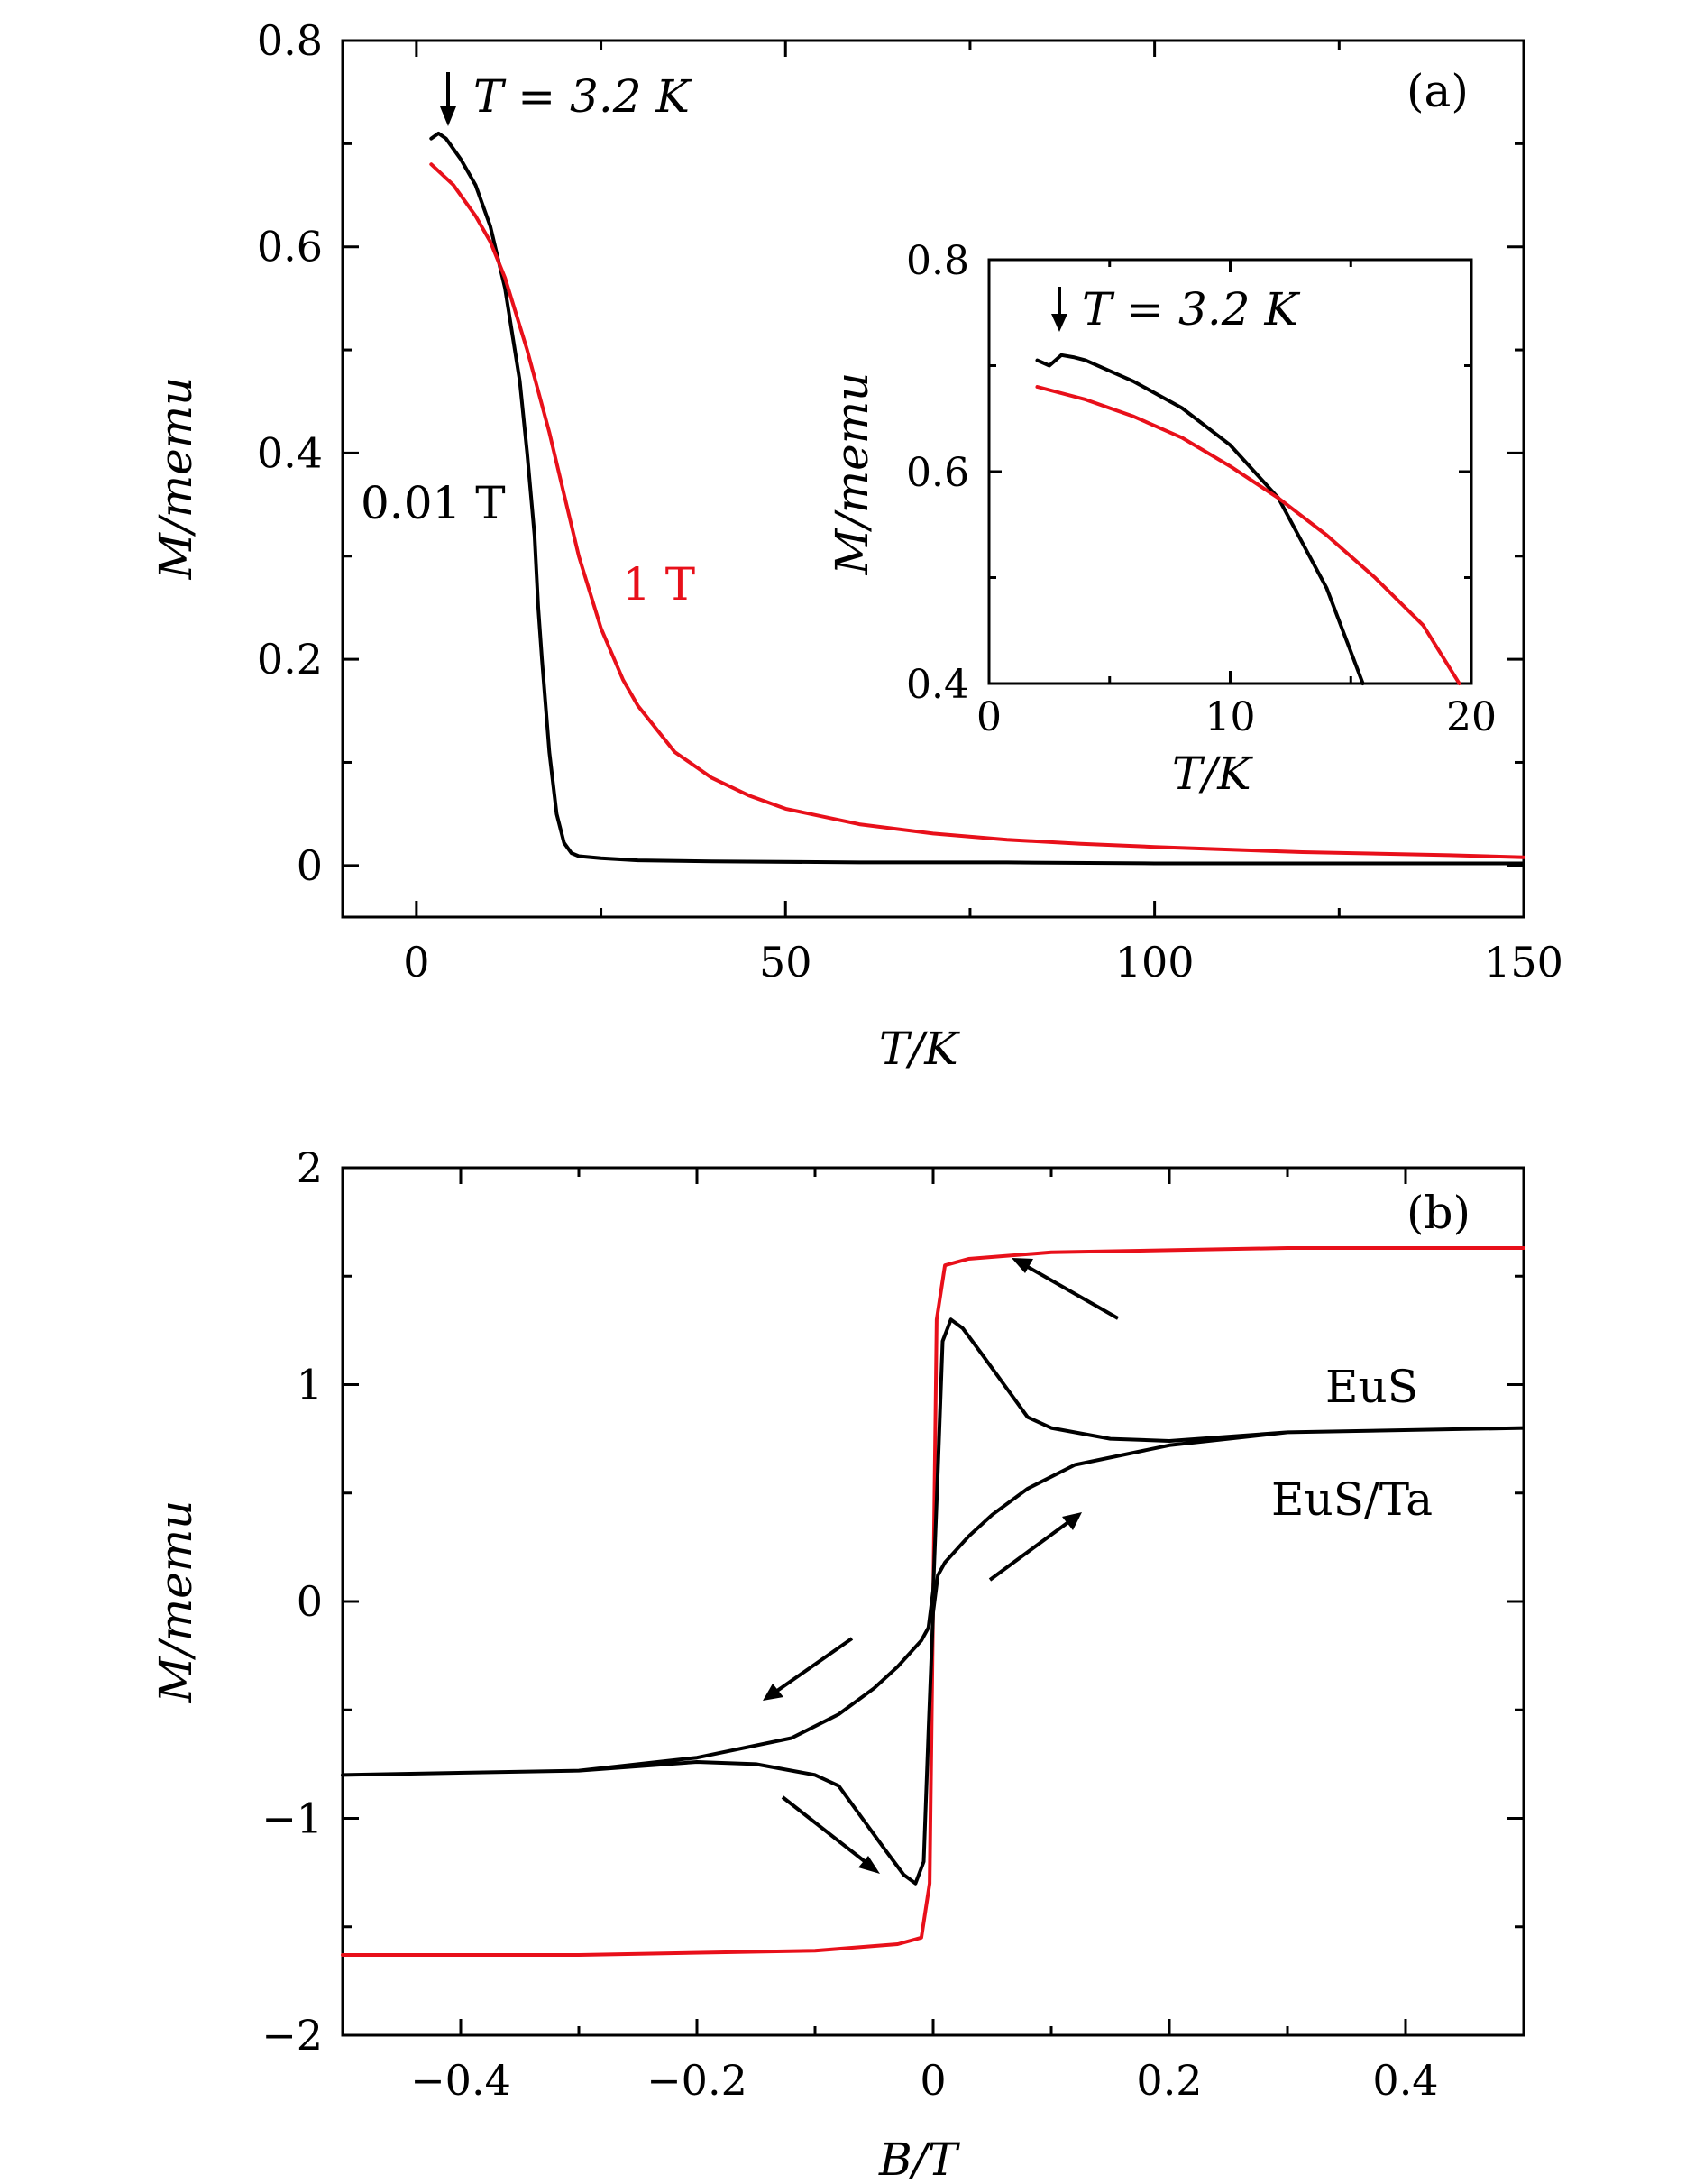 This screenshot has height=2184, width=1704. Describe the element at coordinates (1059, 310) in the screenshot. I see `inset-arrow` at that location.